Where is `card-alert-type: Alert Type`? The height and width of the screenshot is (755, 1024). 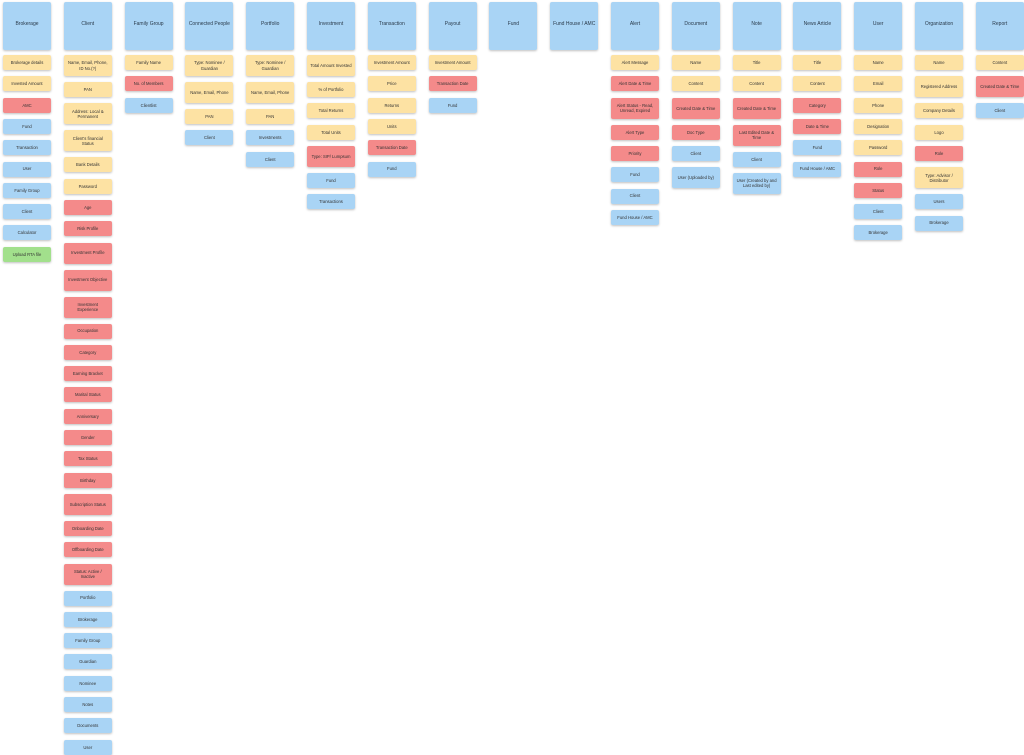 card-alert-type: Alert Type is located at coordinates (635, 132).